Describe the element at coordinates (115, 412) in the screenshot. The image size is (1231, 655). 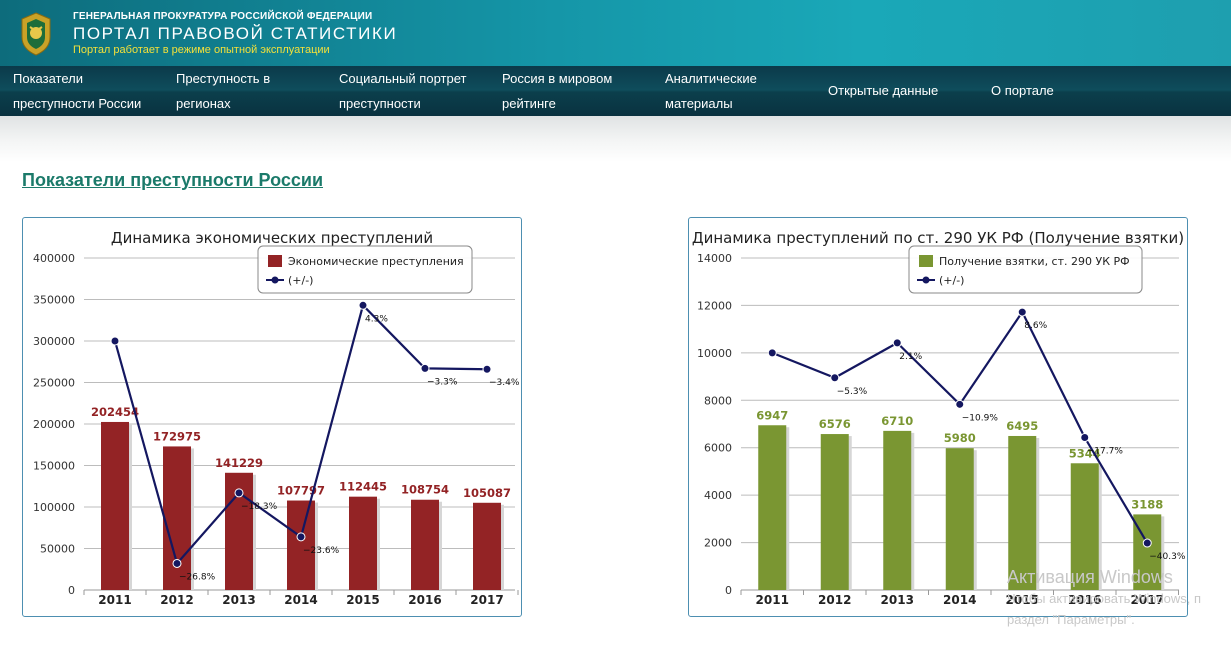
I see `bar-value-label: 202454` at that location.